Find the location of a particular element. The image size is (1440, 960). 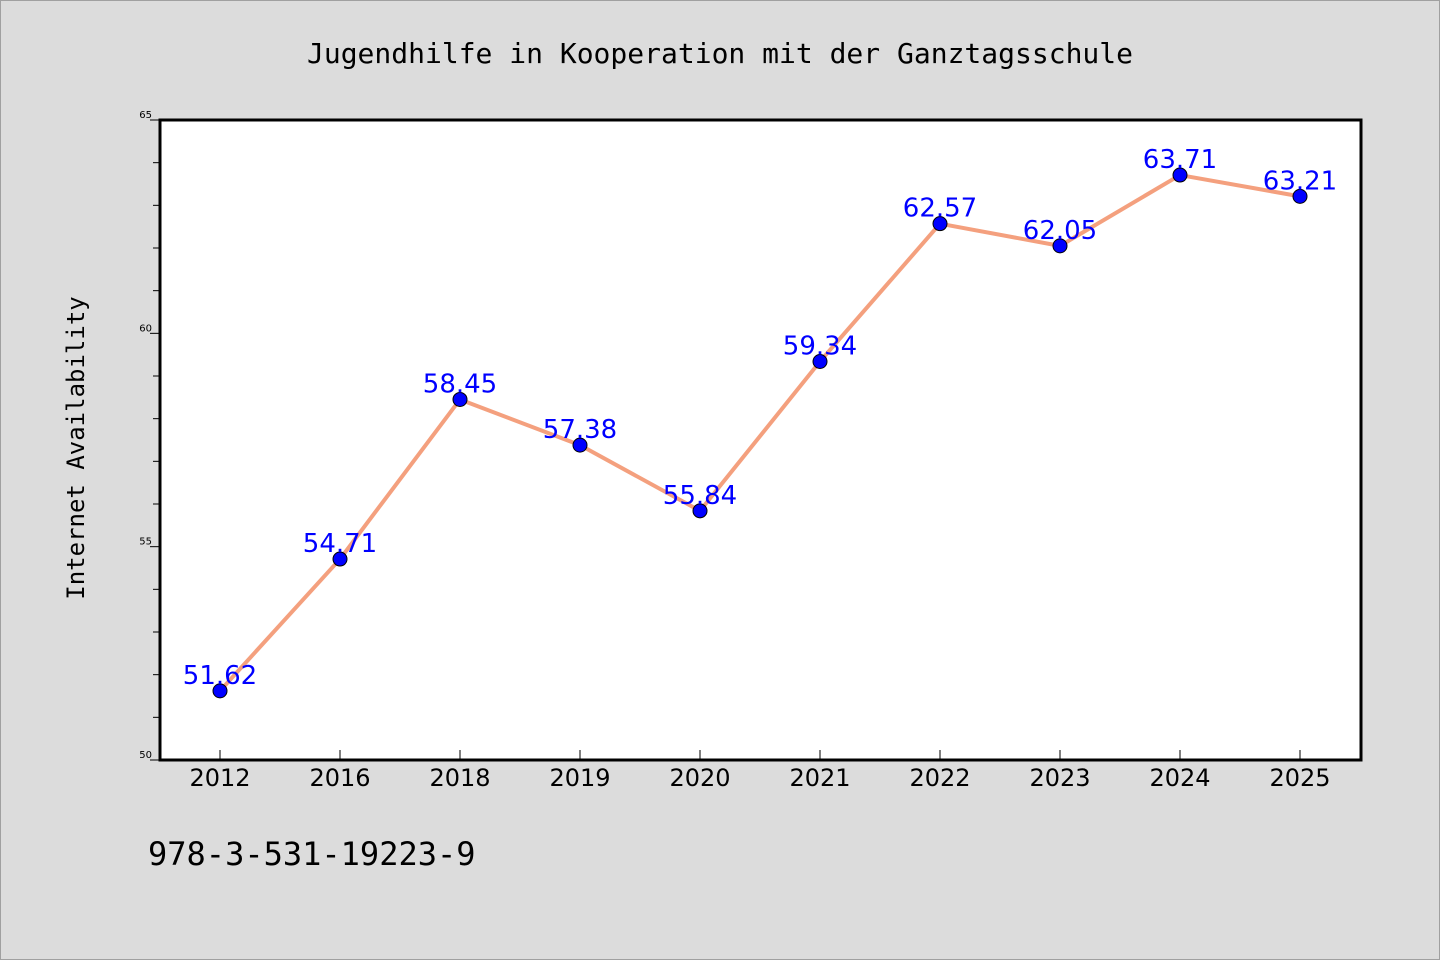

x-tick-label: 2012 is located at coordinates (219, 778).